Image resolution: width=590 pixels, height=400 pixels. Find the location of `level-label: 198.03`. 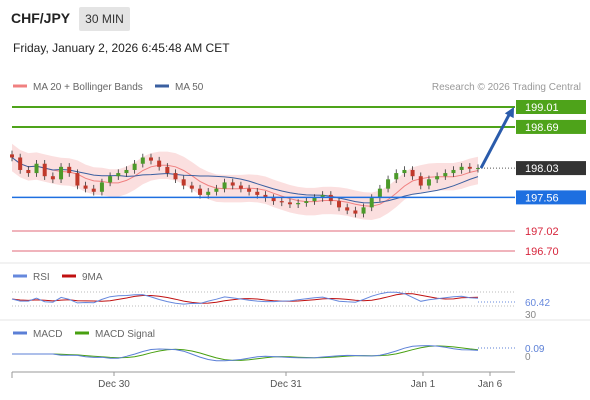

level-label: 198.03 is located at coordinates (542, 169).